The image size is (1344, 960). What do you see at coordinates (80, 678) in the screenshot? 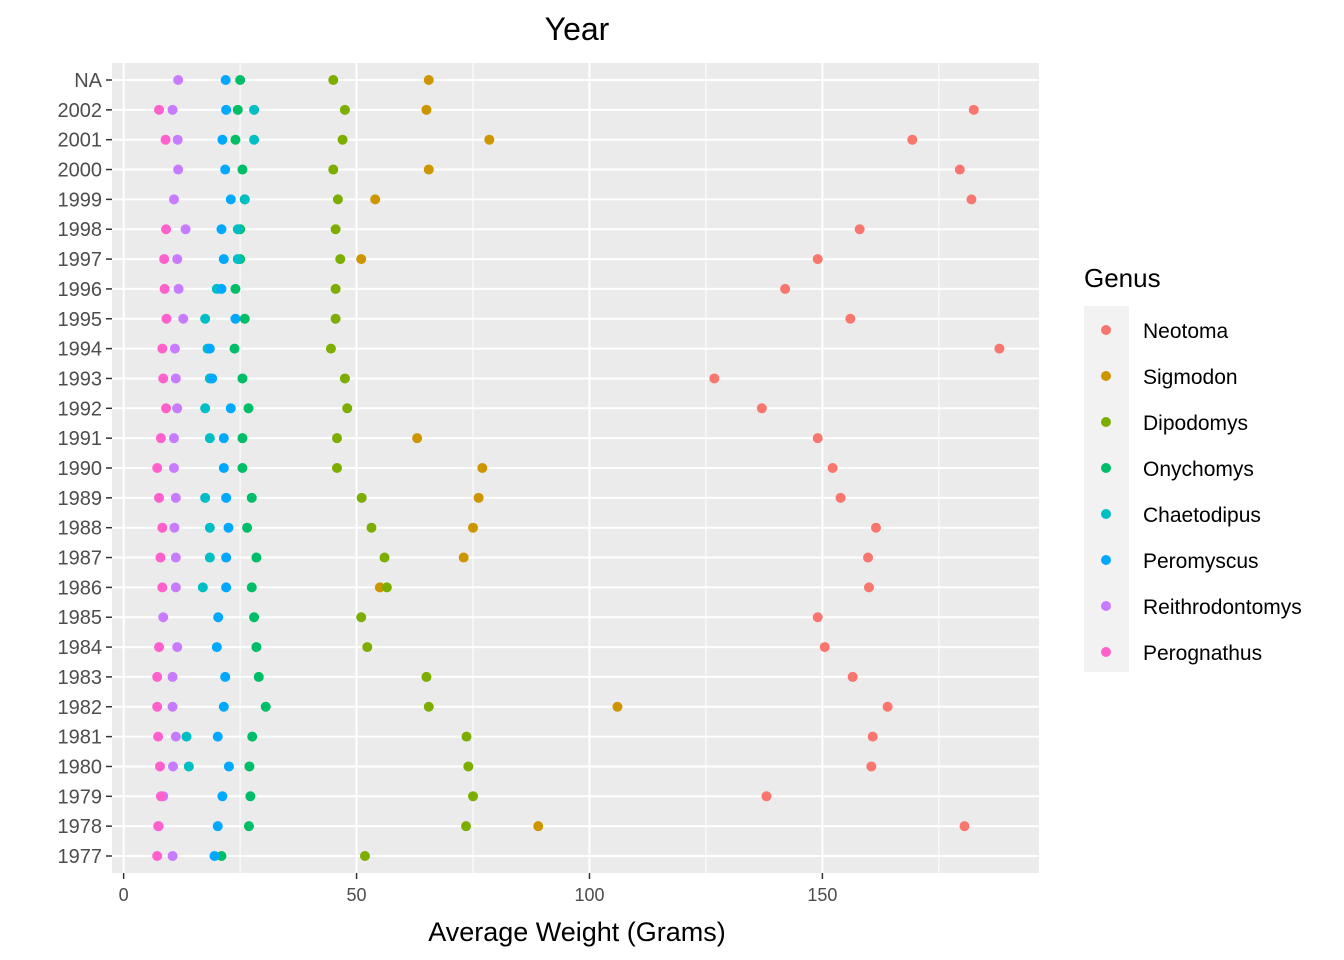
I see `y-tick-label: 1983` at bounding box center [80, 678].